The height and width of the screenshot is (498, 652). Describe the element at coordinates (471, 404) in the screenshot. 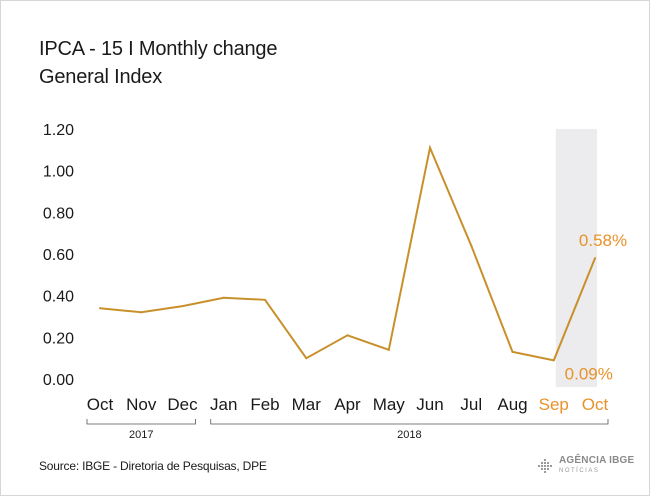

I see `x-tick-label: Jul` at that location.